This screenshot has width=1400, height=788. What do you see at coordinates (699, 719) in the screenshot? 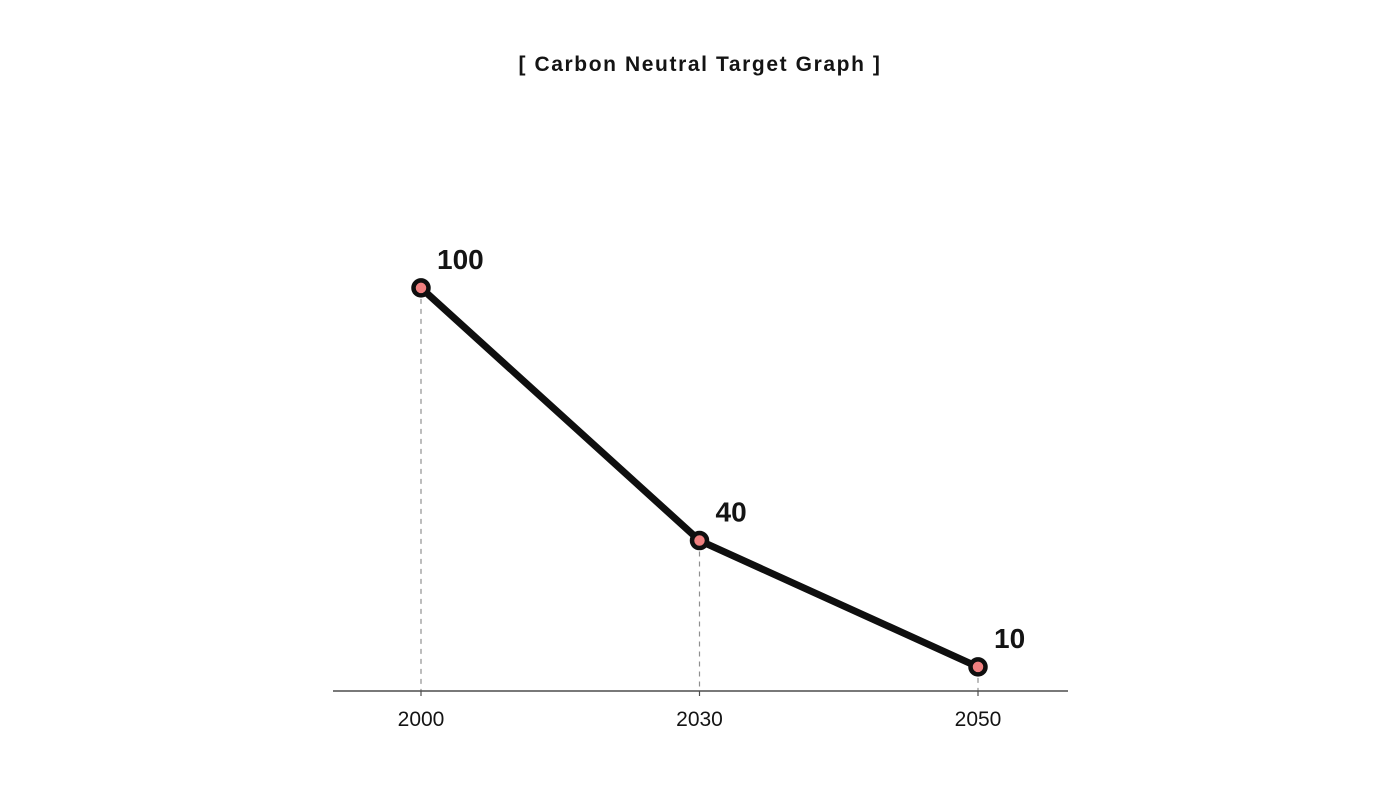
I see `x-tick-label: 2030` at bounding box center [699, 719].